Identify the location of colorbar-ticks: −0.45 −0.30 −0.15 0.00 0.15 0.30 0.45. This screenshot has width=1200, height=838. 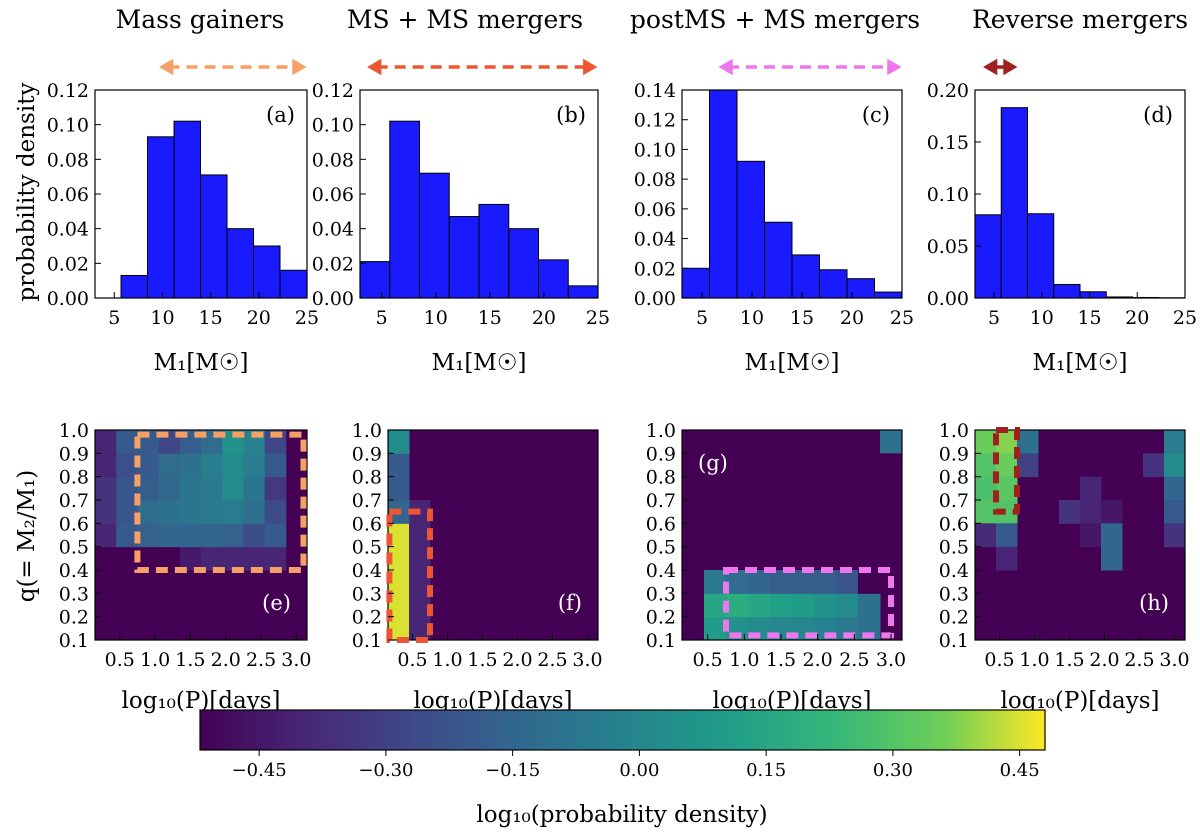
(636, 765).